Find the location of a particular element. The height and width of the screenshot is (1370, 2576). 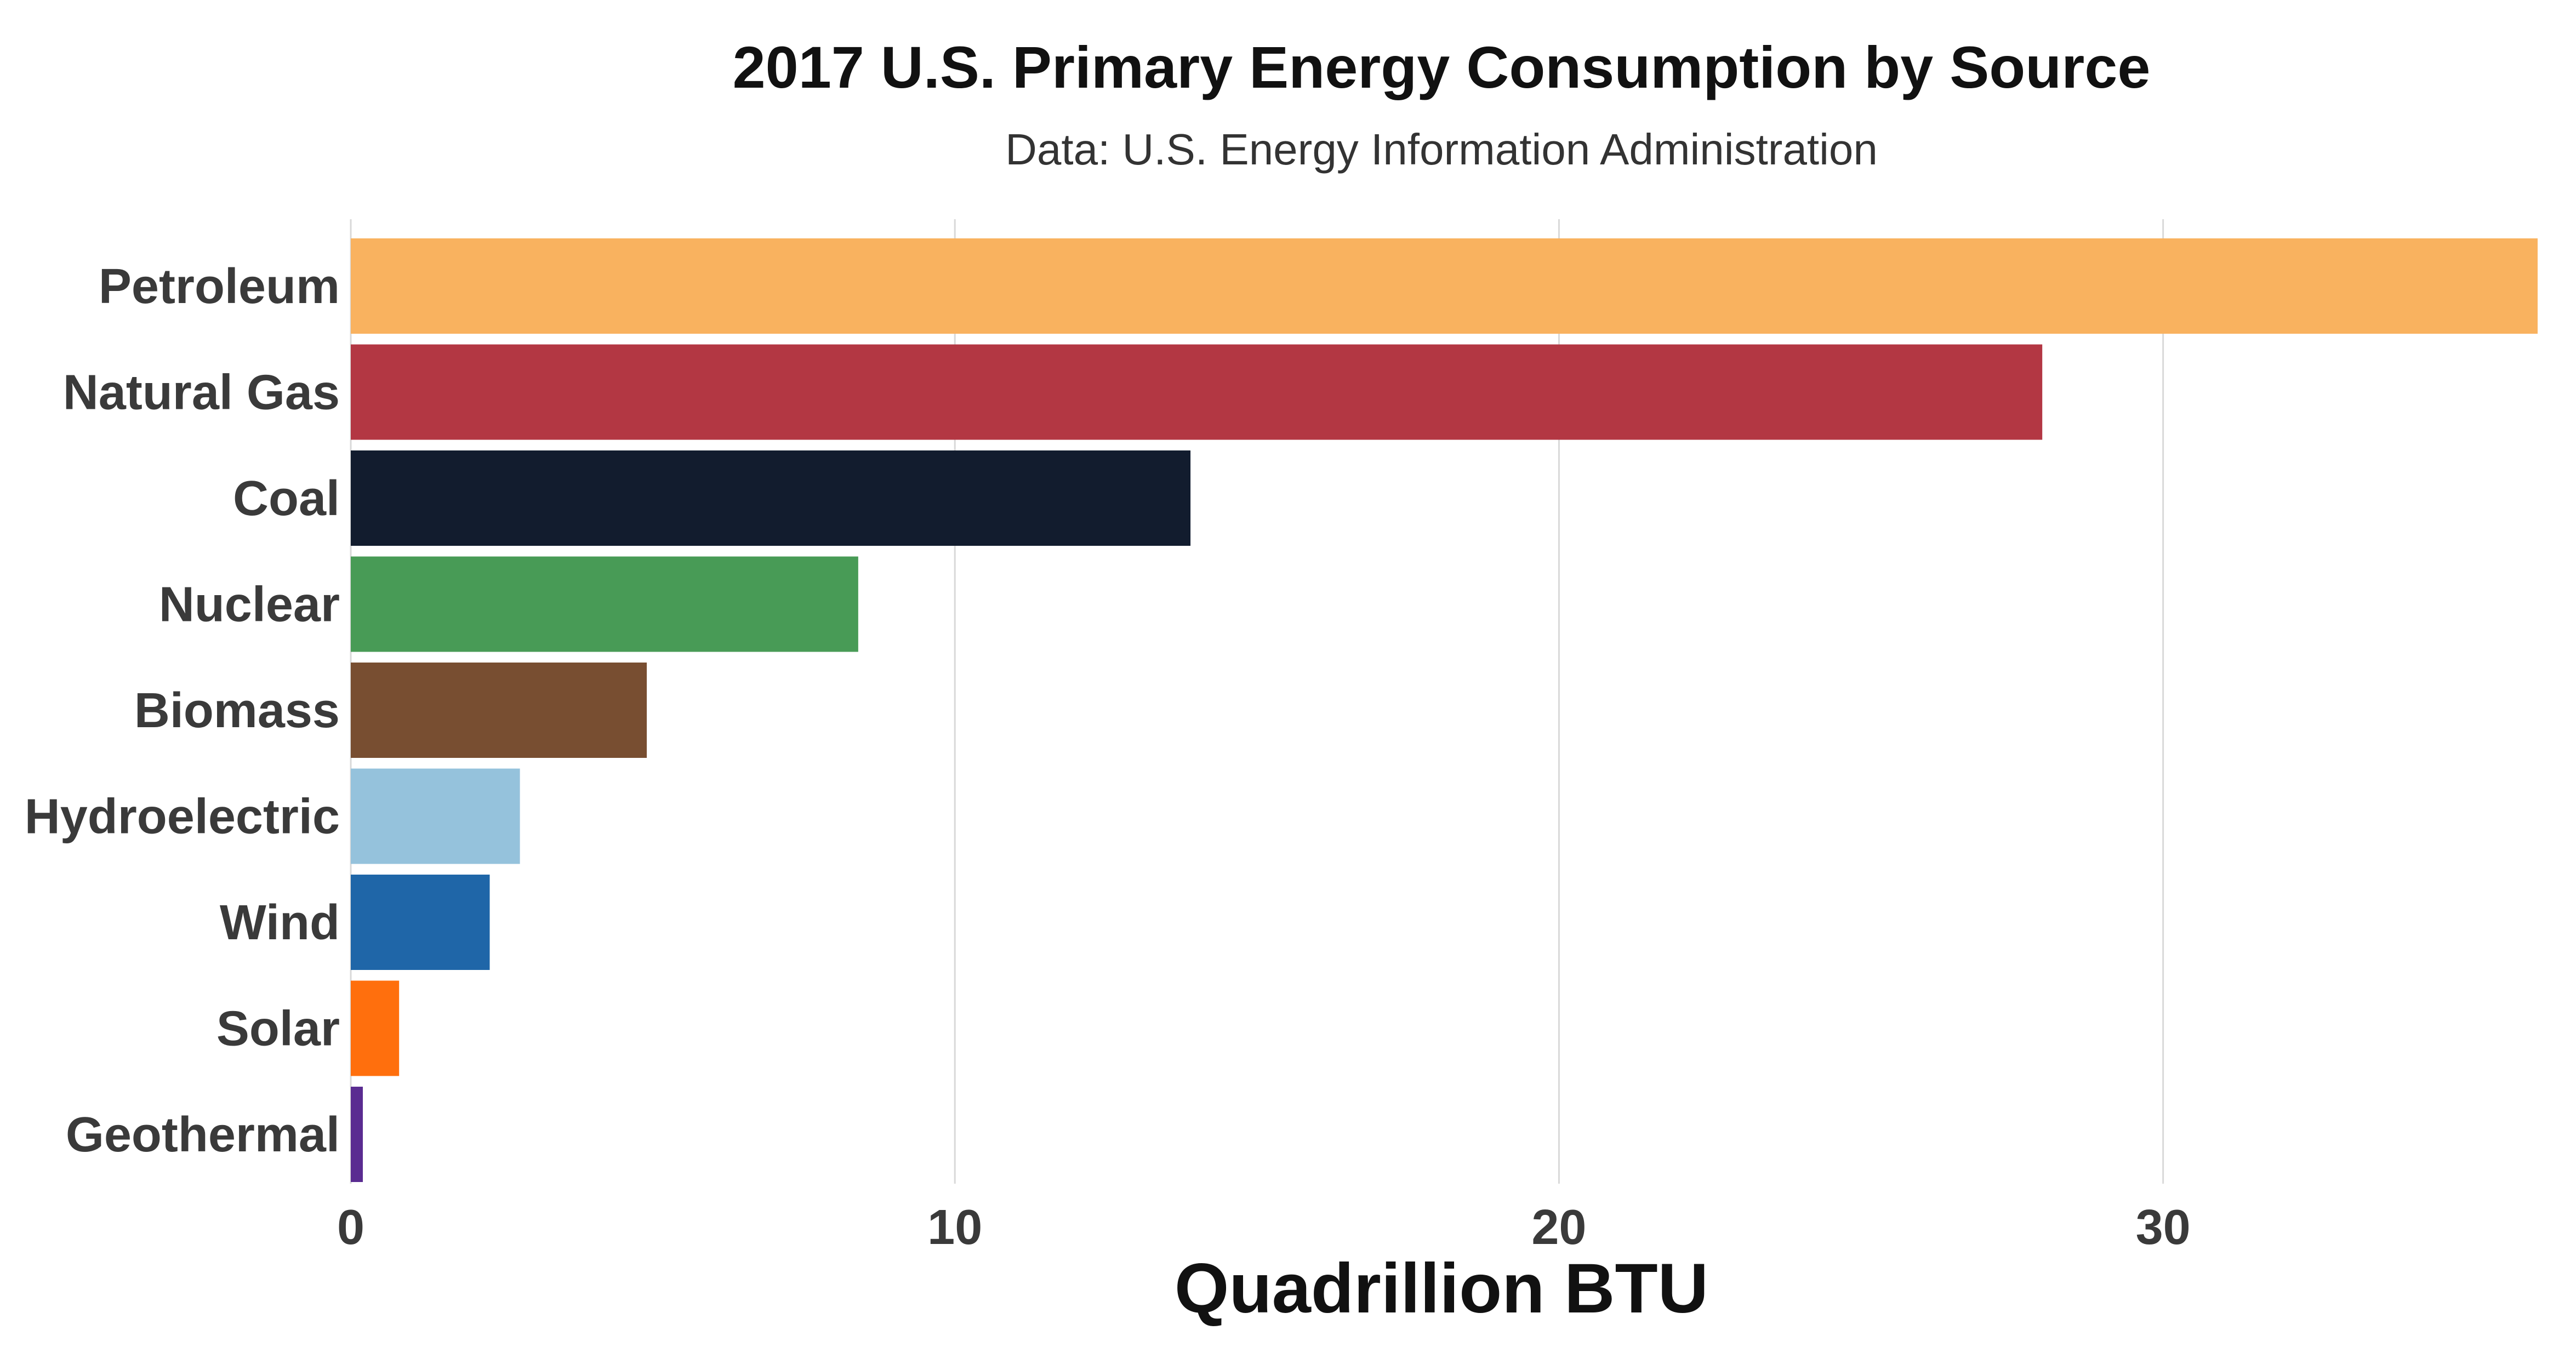

bar-wind is located at coordinates (420, 923).